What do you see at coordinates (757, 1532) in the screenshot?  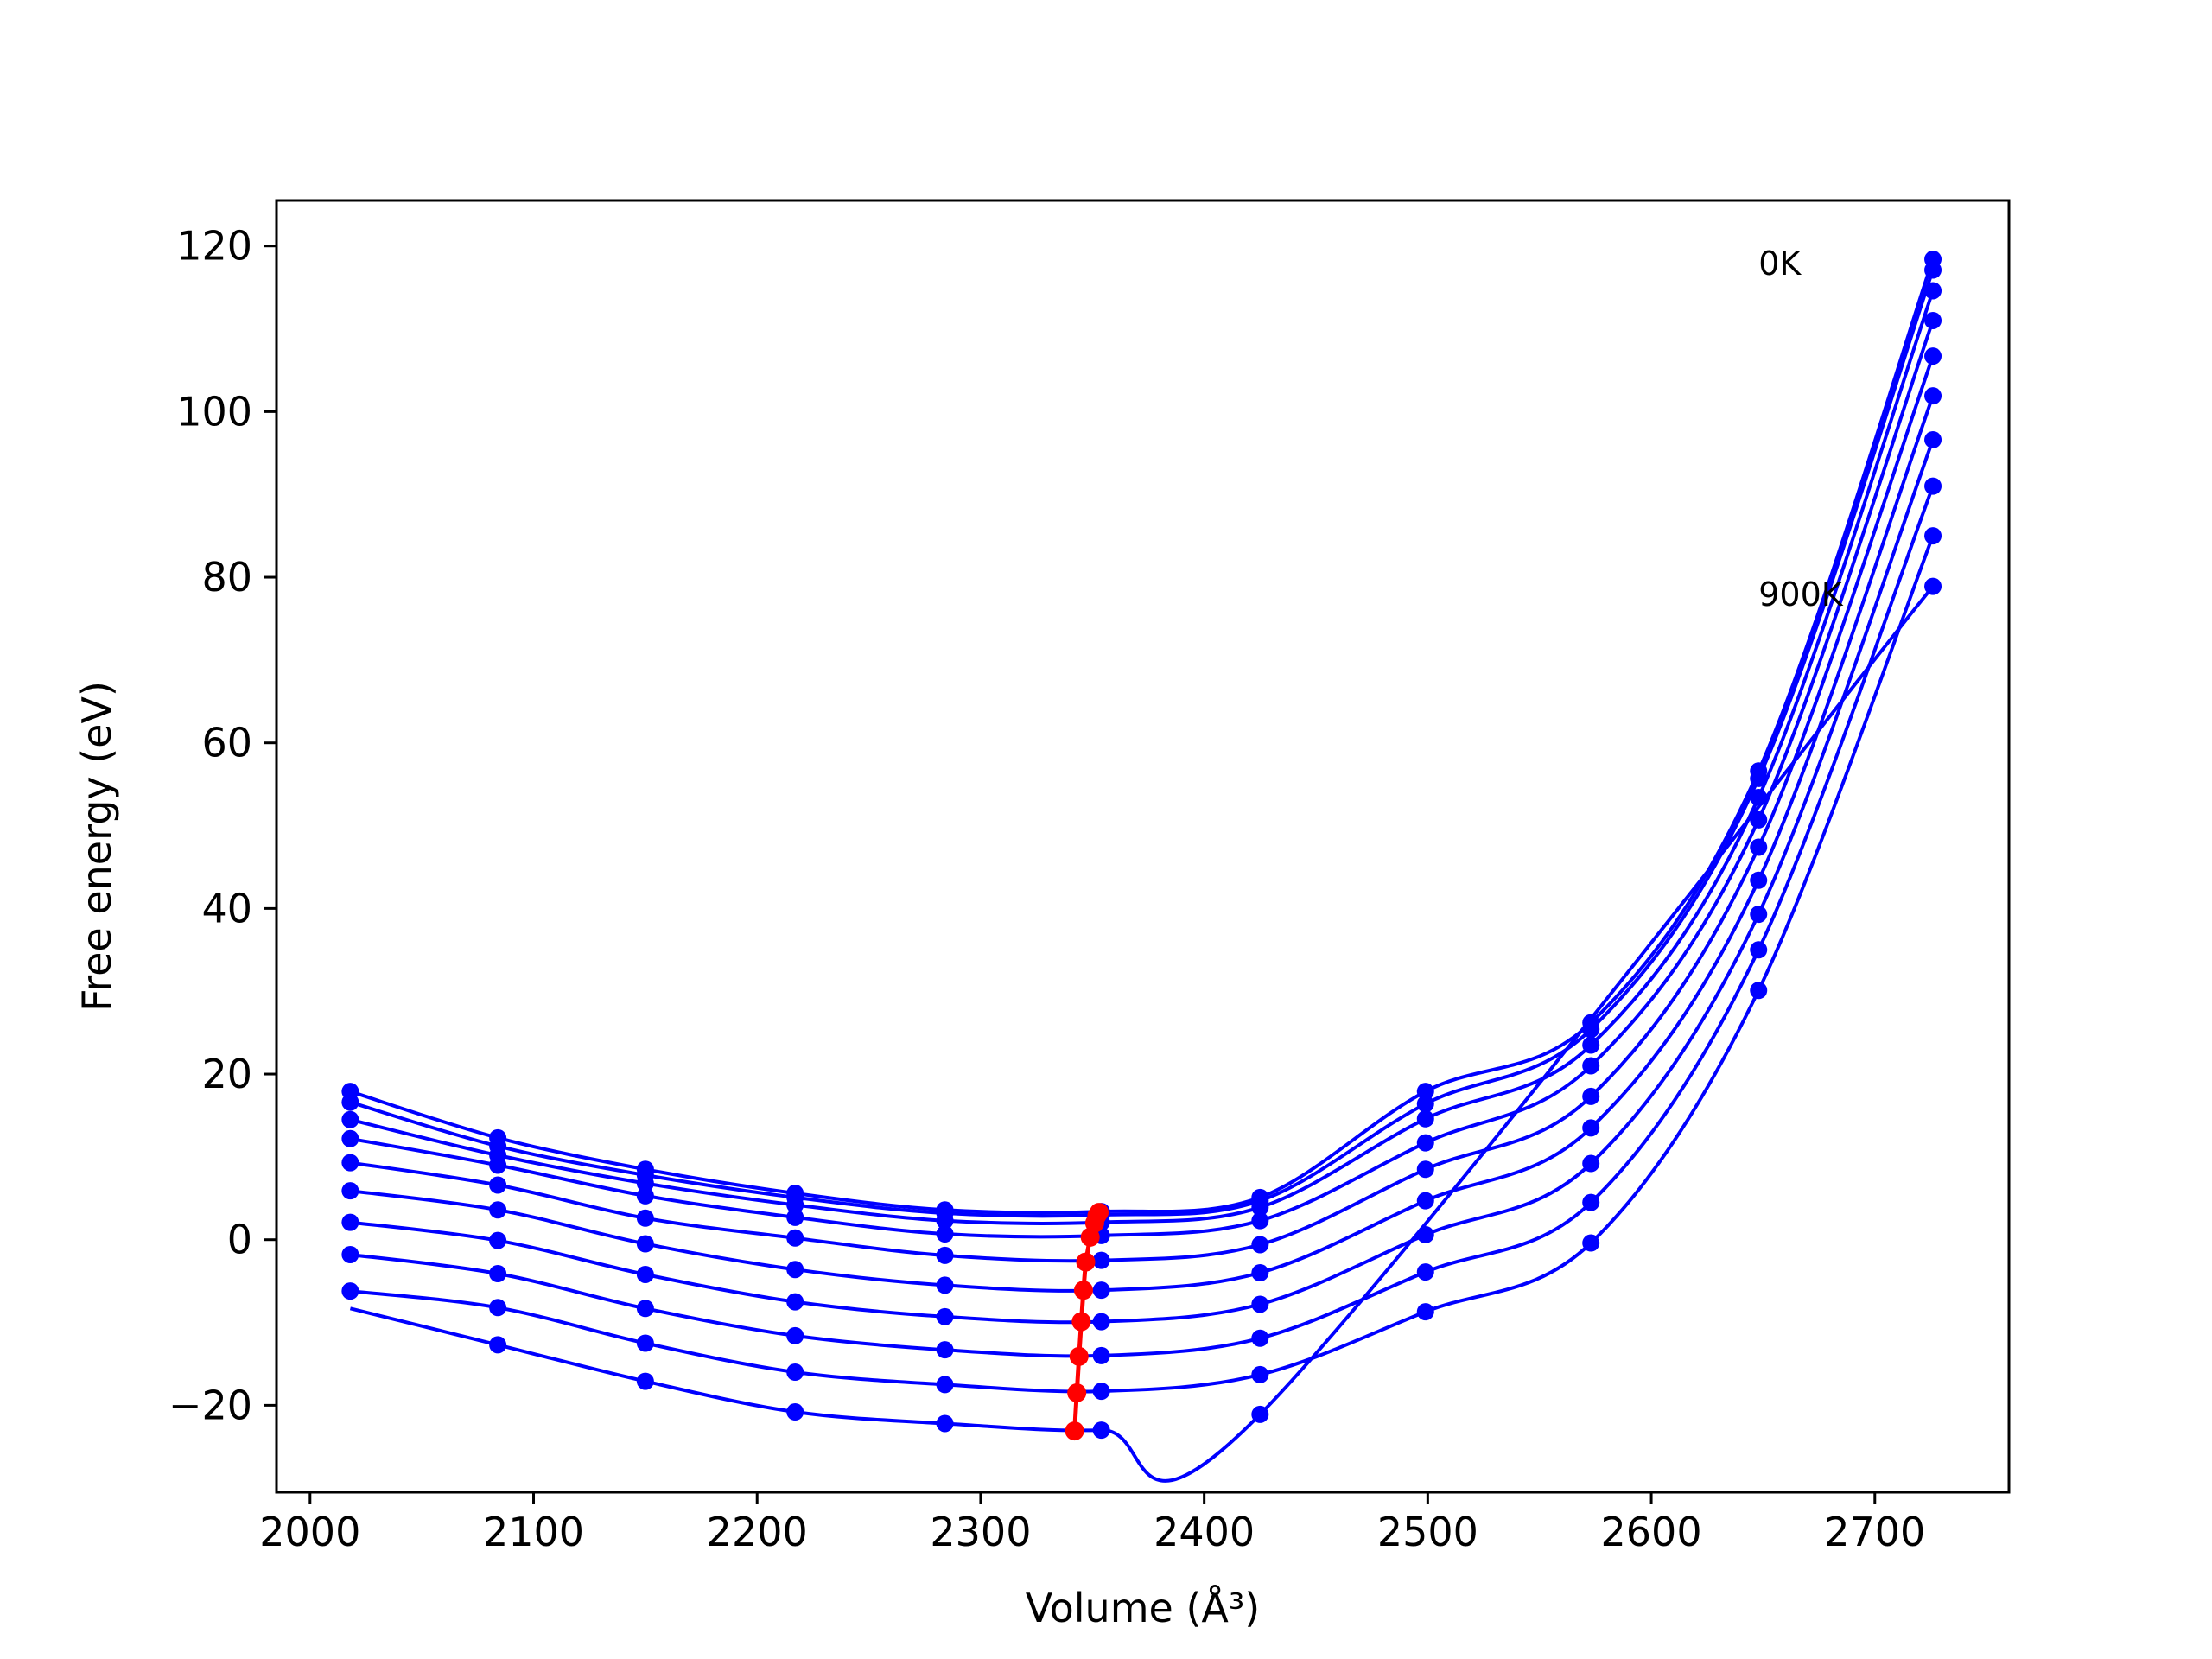 I see `x-tick-label: 2200` at bounding box center [757, 1532].